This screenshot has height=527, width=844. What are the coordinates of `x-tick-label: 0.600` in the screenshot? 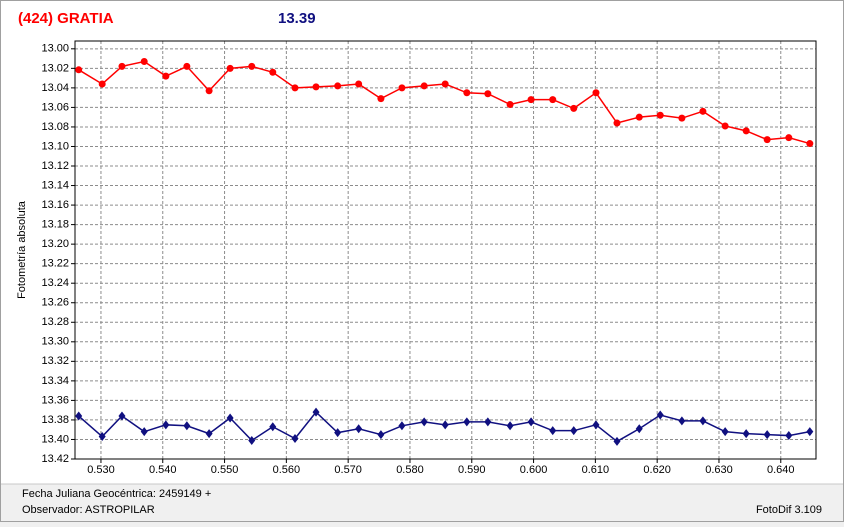 It's located at (534, 470).